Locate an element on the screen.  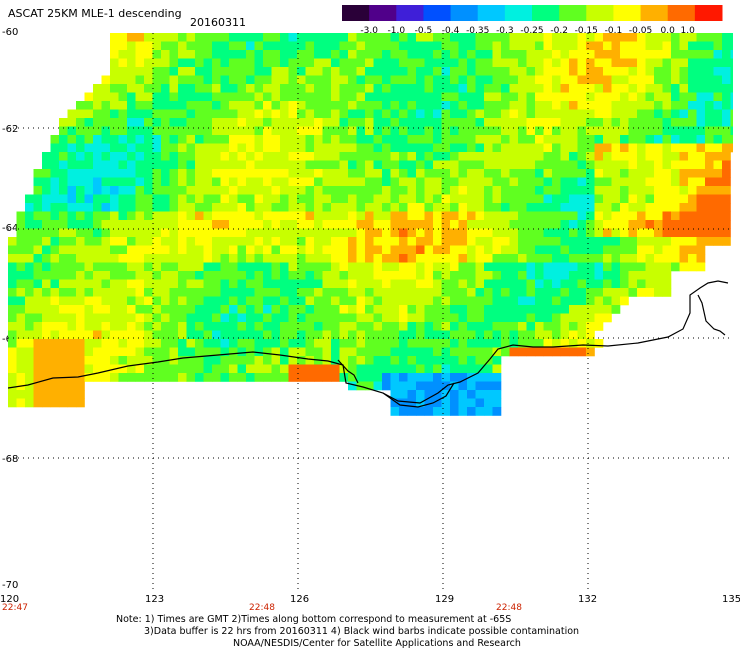
time-label-3: 22:48 is located at coordinates (509, 608).